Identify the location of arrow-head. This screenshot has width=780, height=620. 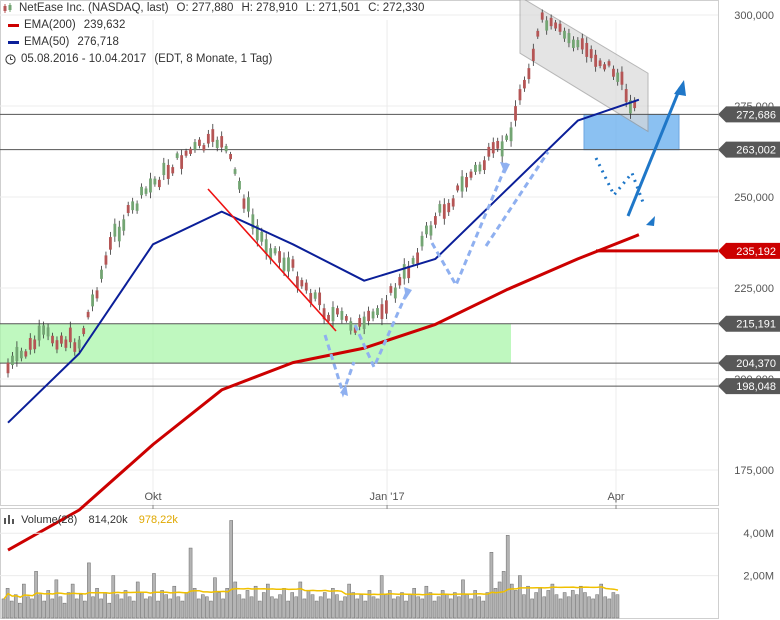
(505, 168).